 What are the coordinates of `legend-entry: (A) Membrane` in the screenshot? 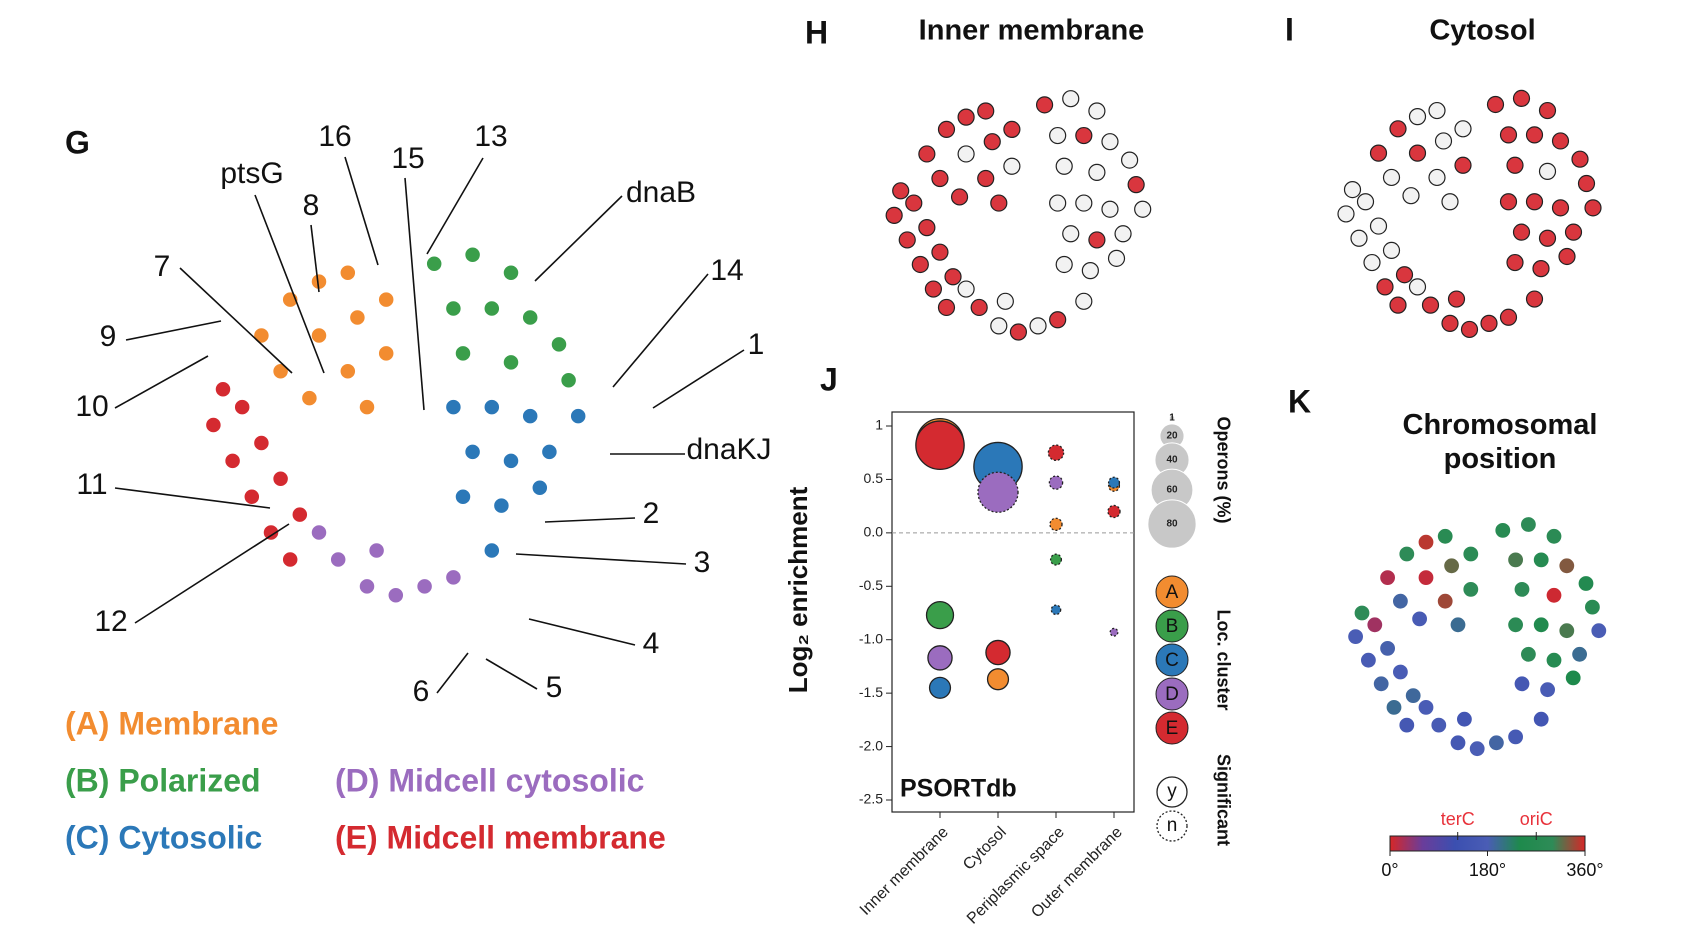 It's located at (171, 723).